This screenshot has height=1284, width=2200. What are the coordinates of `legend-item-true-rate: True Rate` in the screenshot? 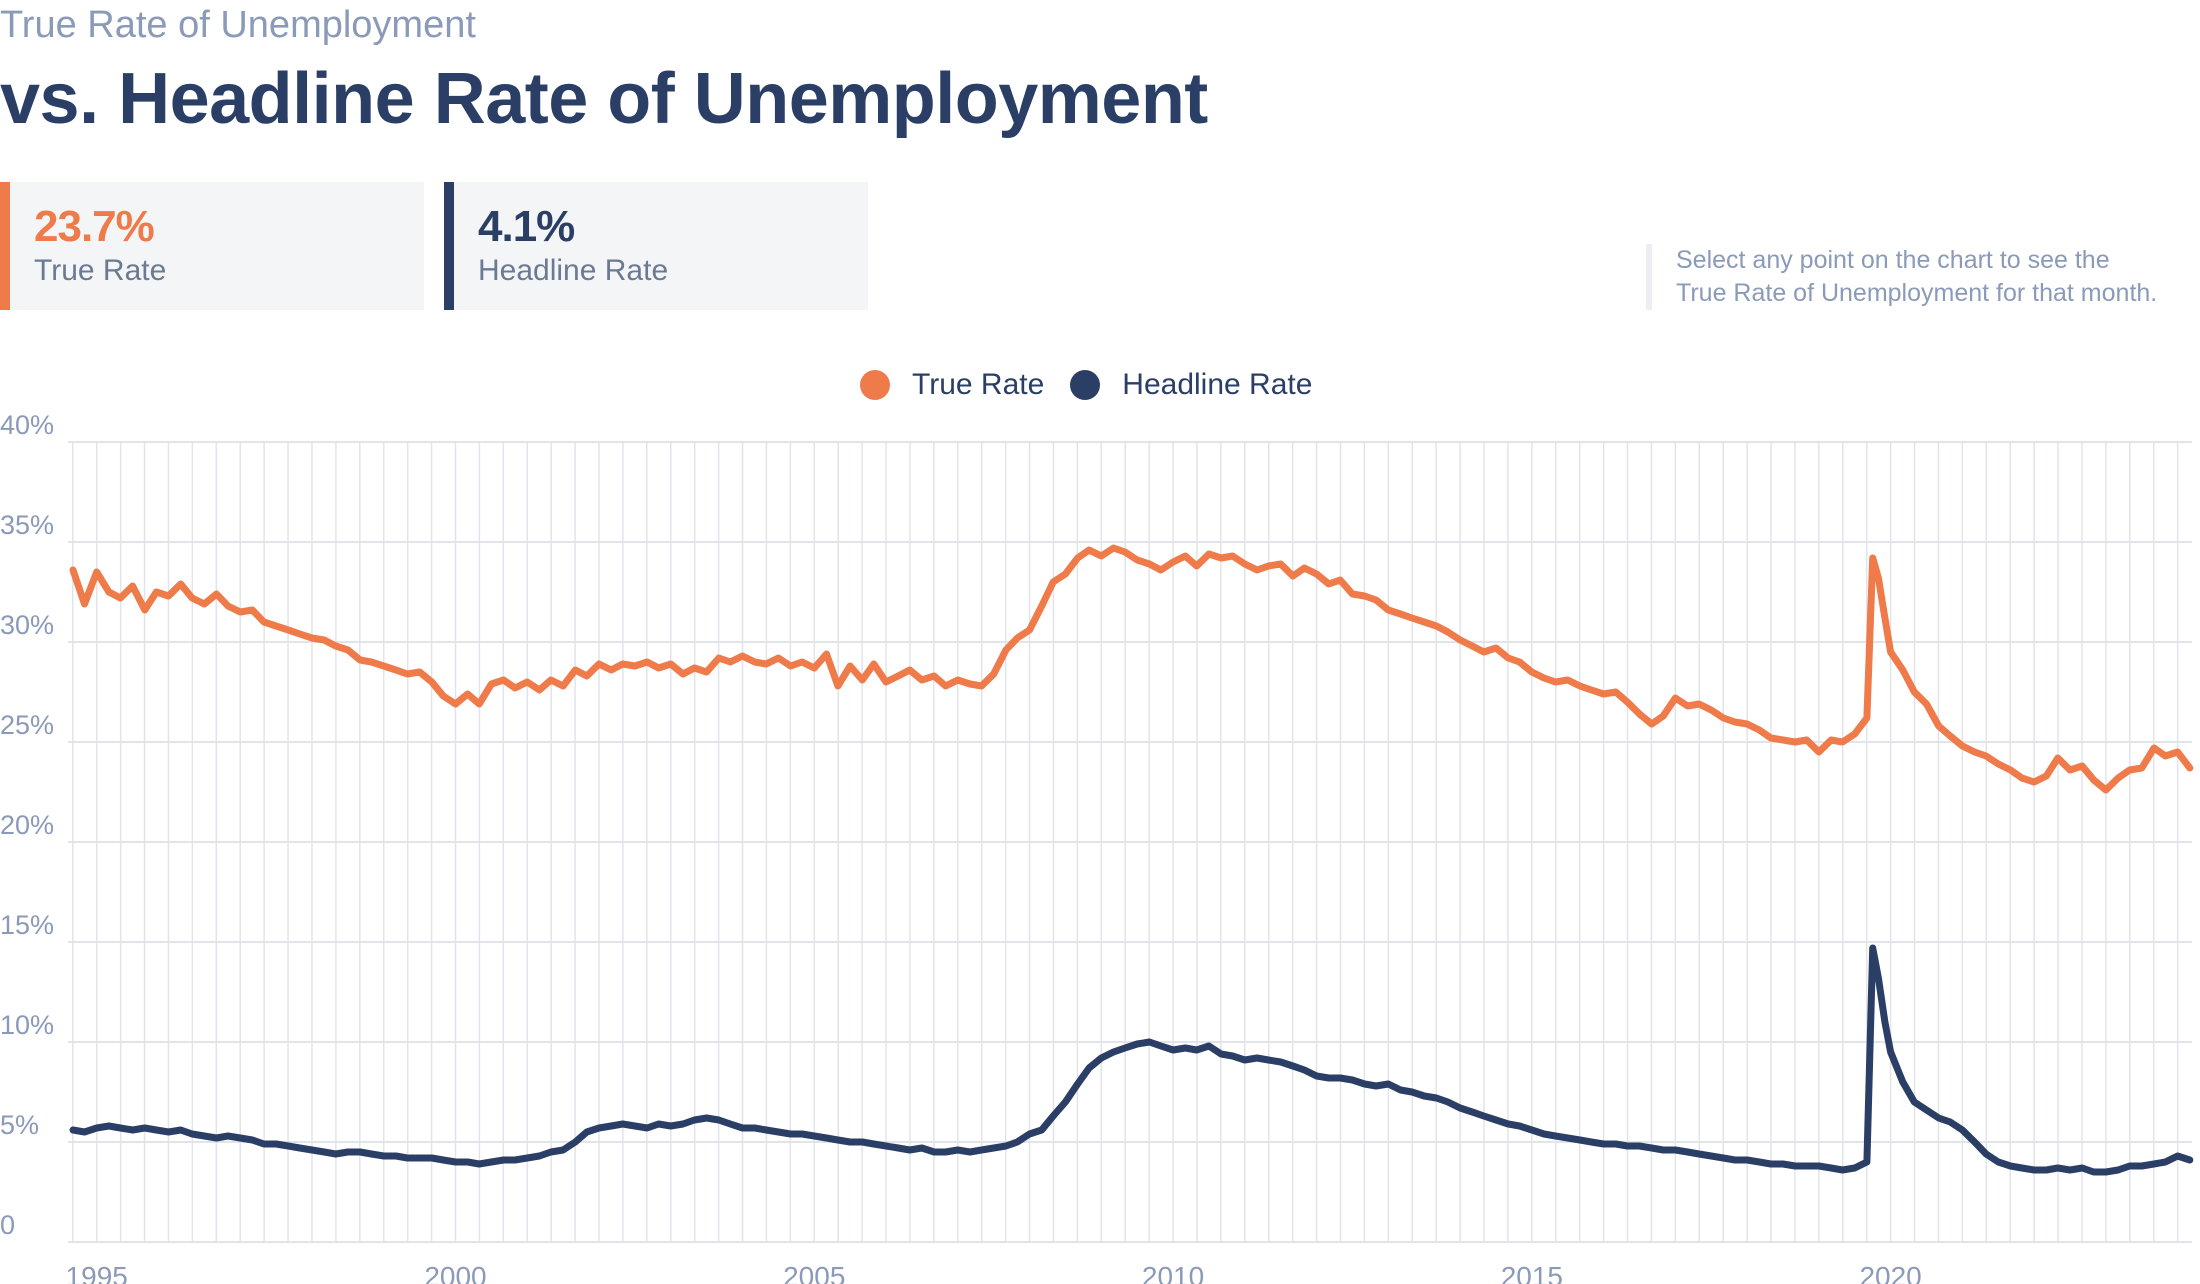 It's located at (952, 385).